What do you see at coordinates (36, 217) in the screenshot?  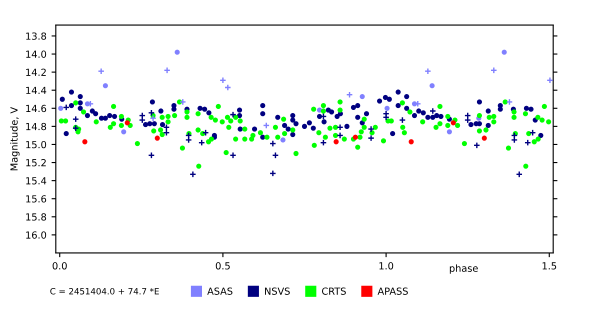 I see `y-tick-label: 15.8` at bounding box center [36, 217].